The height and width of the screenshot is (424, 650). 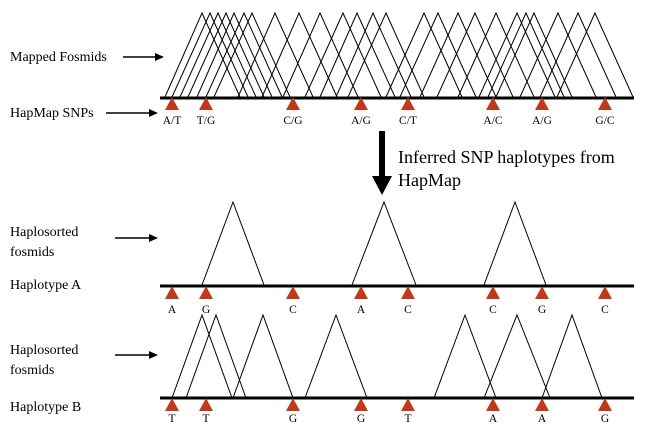 What do you see at coordinates (52, 113) in the screenshot?
I see `hapmap-snps-label: HapMap SNPs` at bounding box center [52, 113].